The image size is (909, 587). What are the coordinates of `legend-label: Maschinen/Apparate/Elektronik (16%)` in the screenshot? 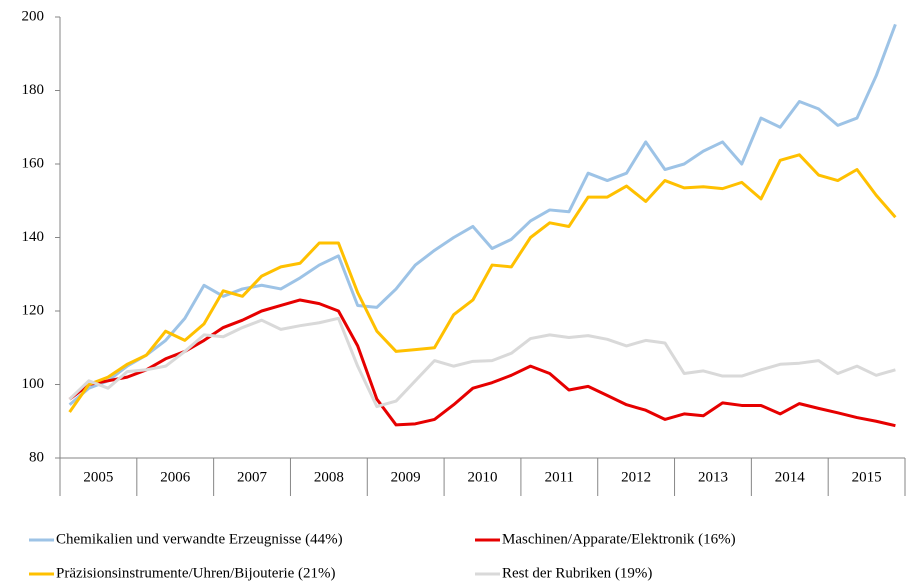 It's located at (619, 539).